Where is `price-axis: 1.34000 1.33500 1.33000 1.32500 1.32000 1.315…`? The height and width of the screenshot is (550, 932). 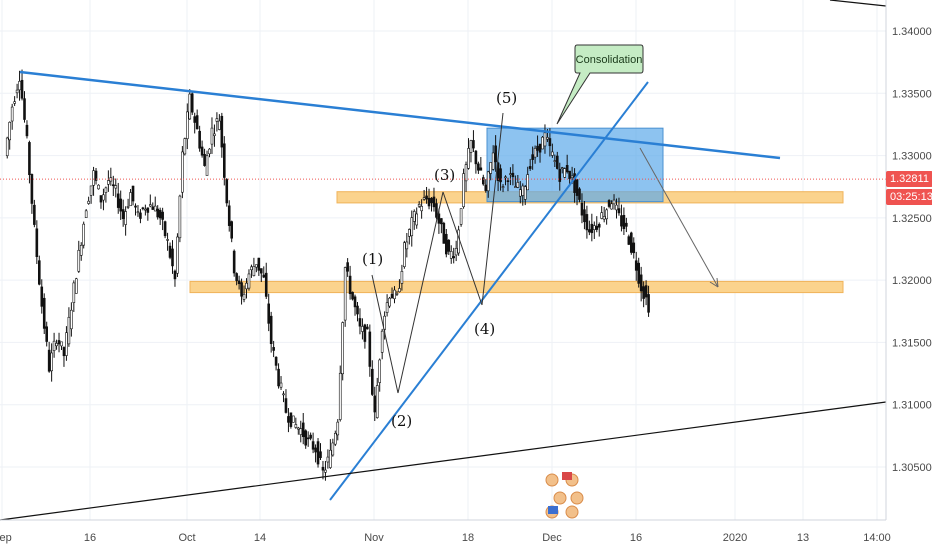
price-axis: 1.34000 1.33500 1.33000 1.32500 1.32000 1.315… is located at coordinates (908, 260).